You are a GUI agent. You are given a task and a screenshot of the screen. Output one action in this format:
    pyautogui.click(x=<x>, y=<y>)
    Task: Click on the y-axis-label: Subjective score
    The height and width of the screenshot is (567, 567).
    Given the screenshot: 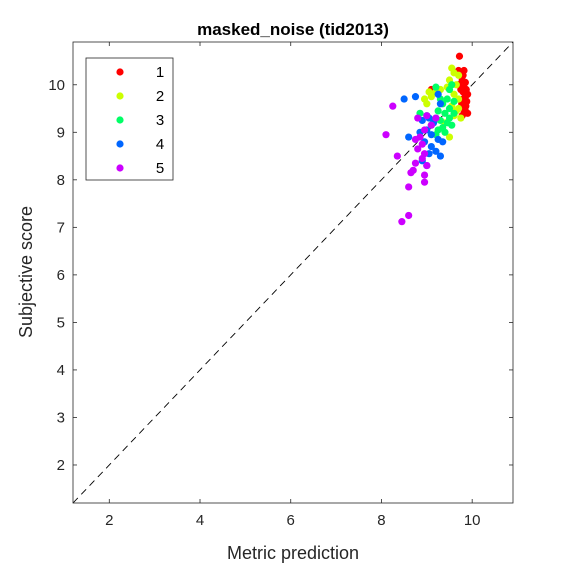 What is the action you would take?
    pyautogui.click(x=26, y=272)
    